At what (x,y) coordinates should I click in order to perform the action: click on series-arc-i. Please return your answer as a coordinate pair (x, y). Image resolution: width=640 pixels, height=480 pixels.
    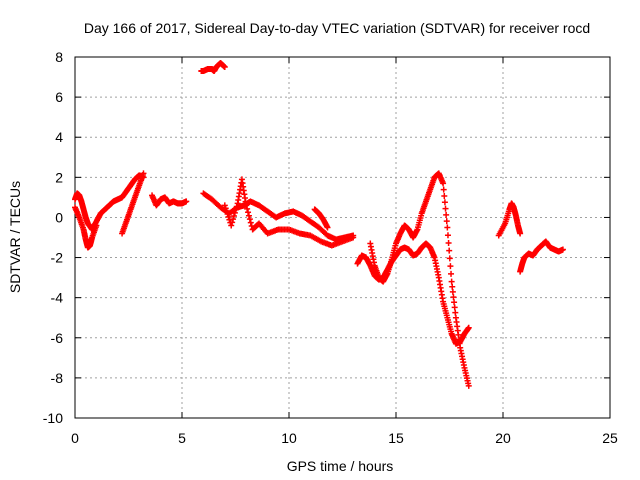
    Looking at the image, I should click on (419, 279).